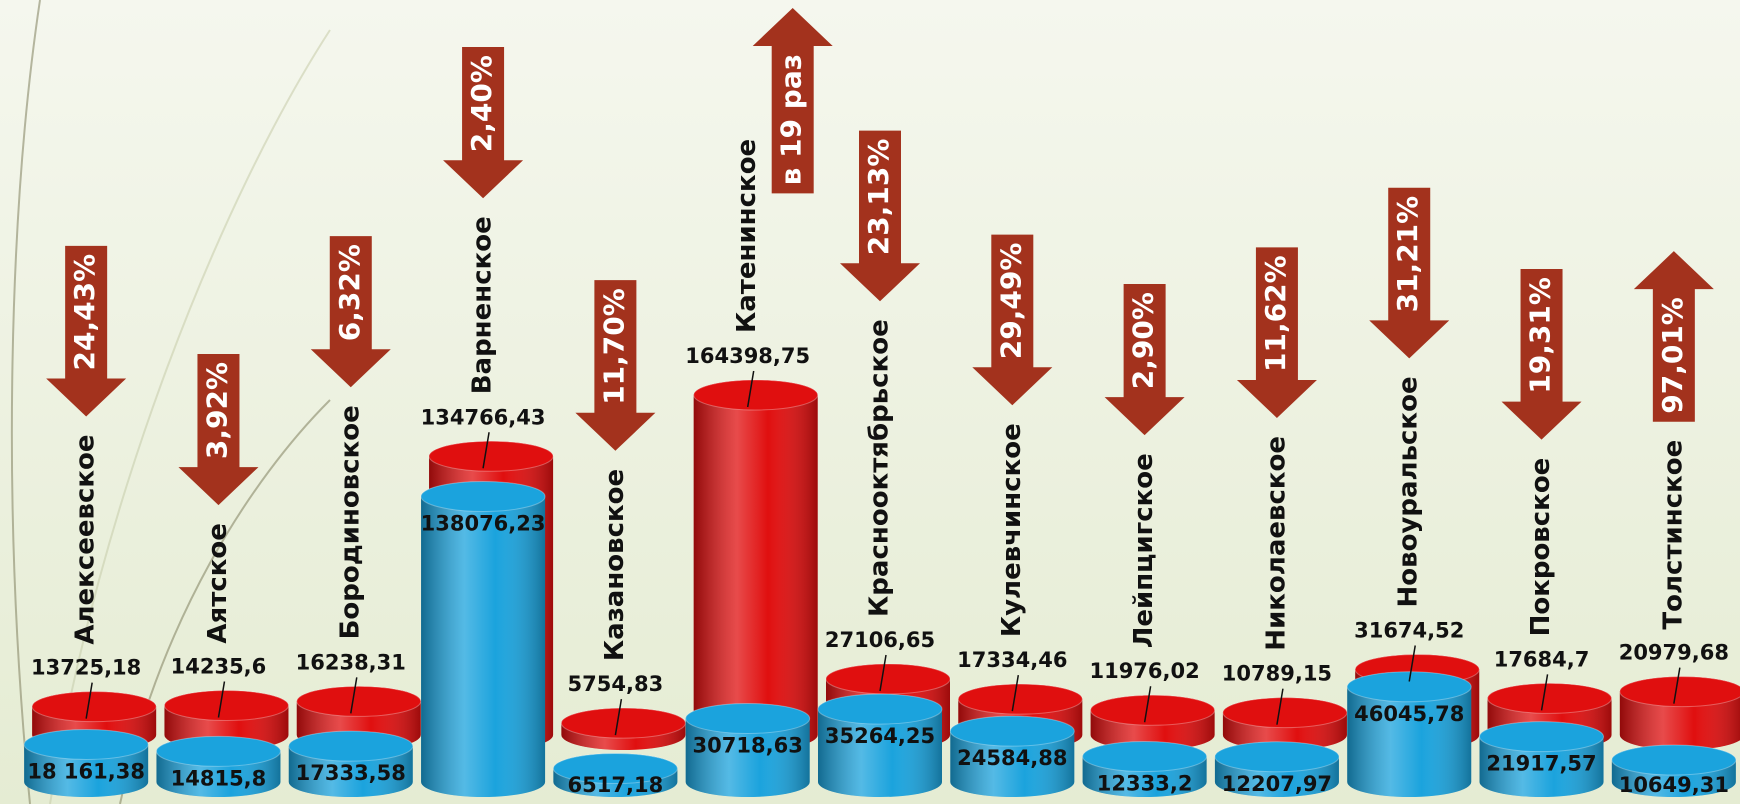 The width and height of the screenshot is (1740, 804). What do you see at coordinates (1542, 659) in the screenshot?
I see `value-label: 17684,7` at bounding box center [1542, 659].